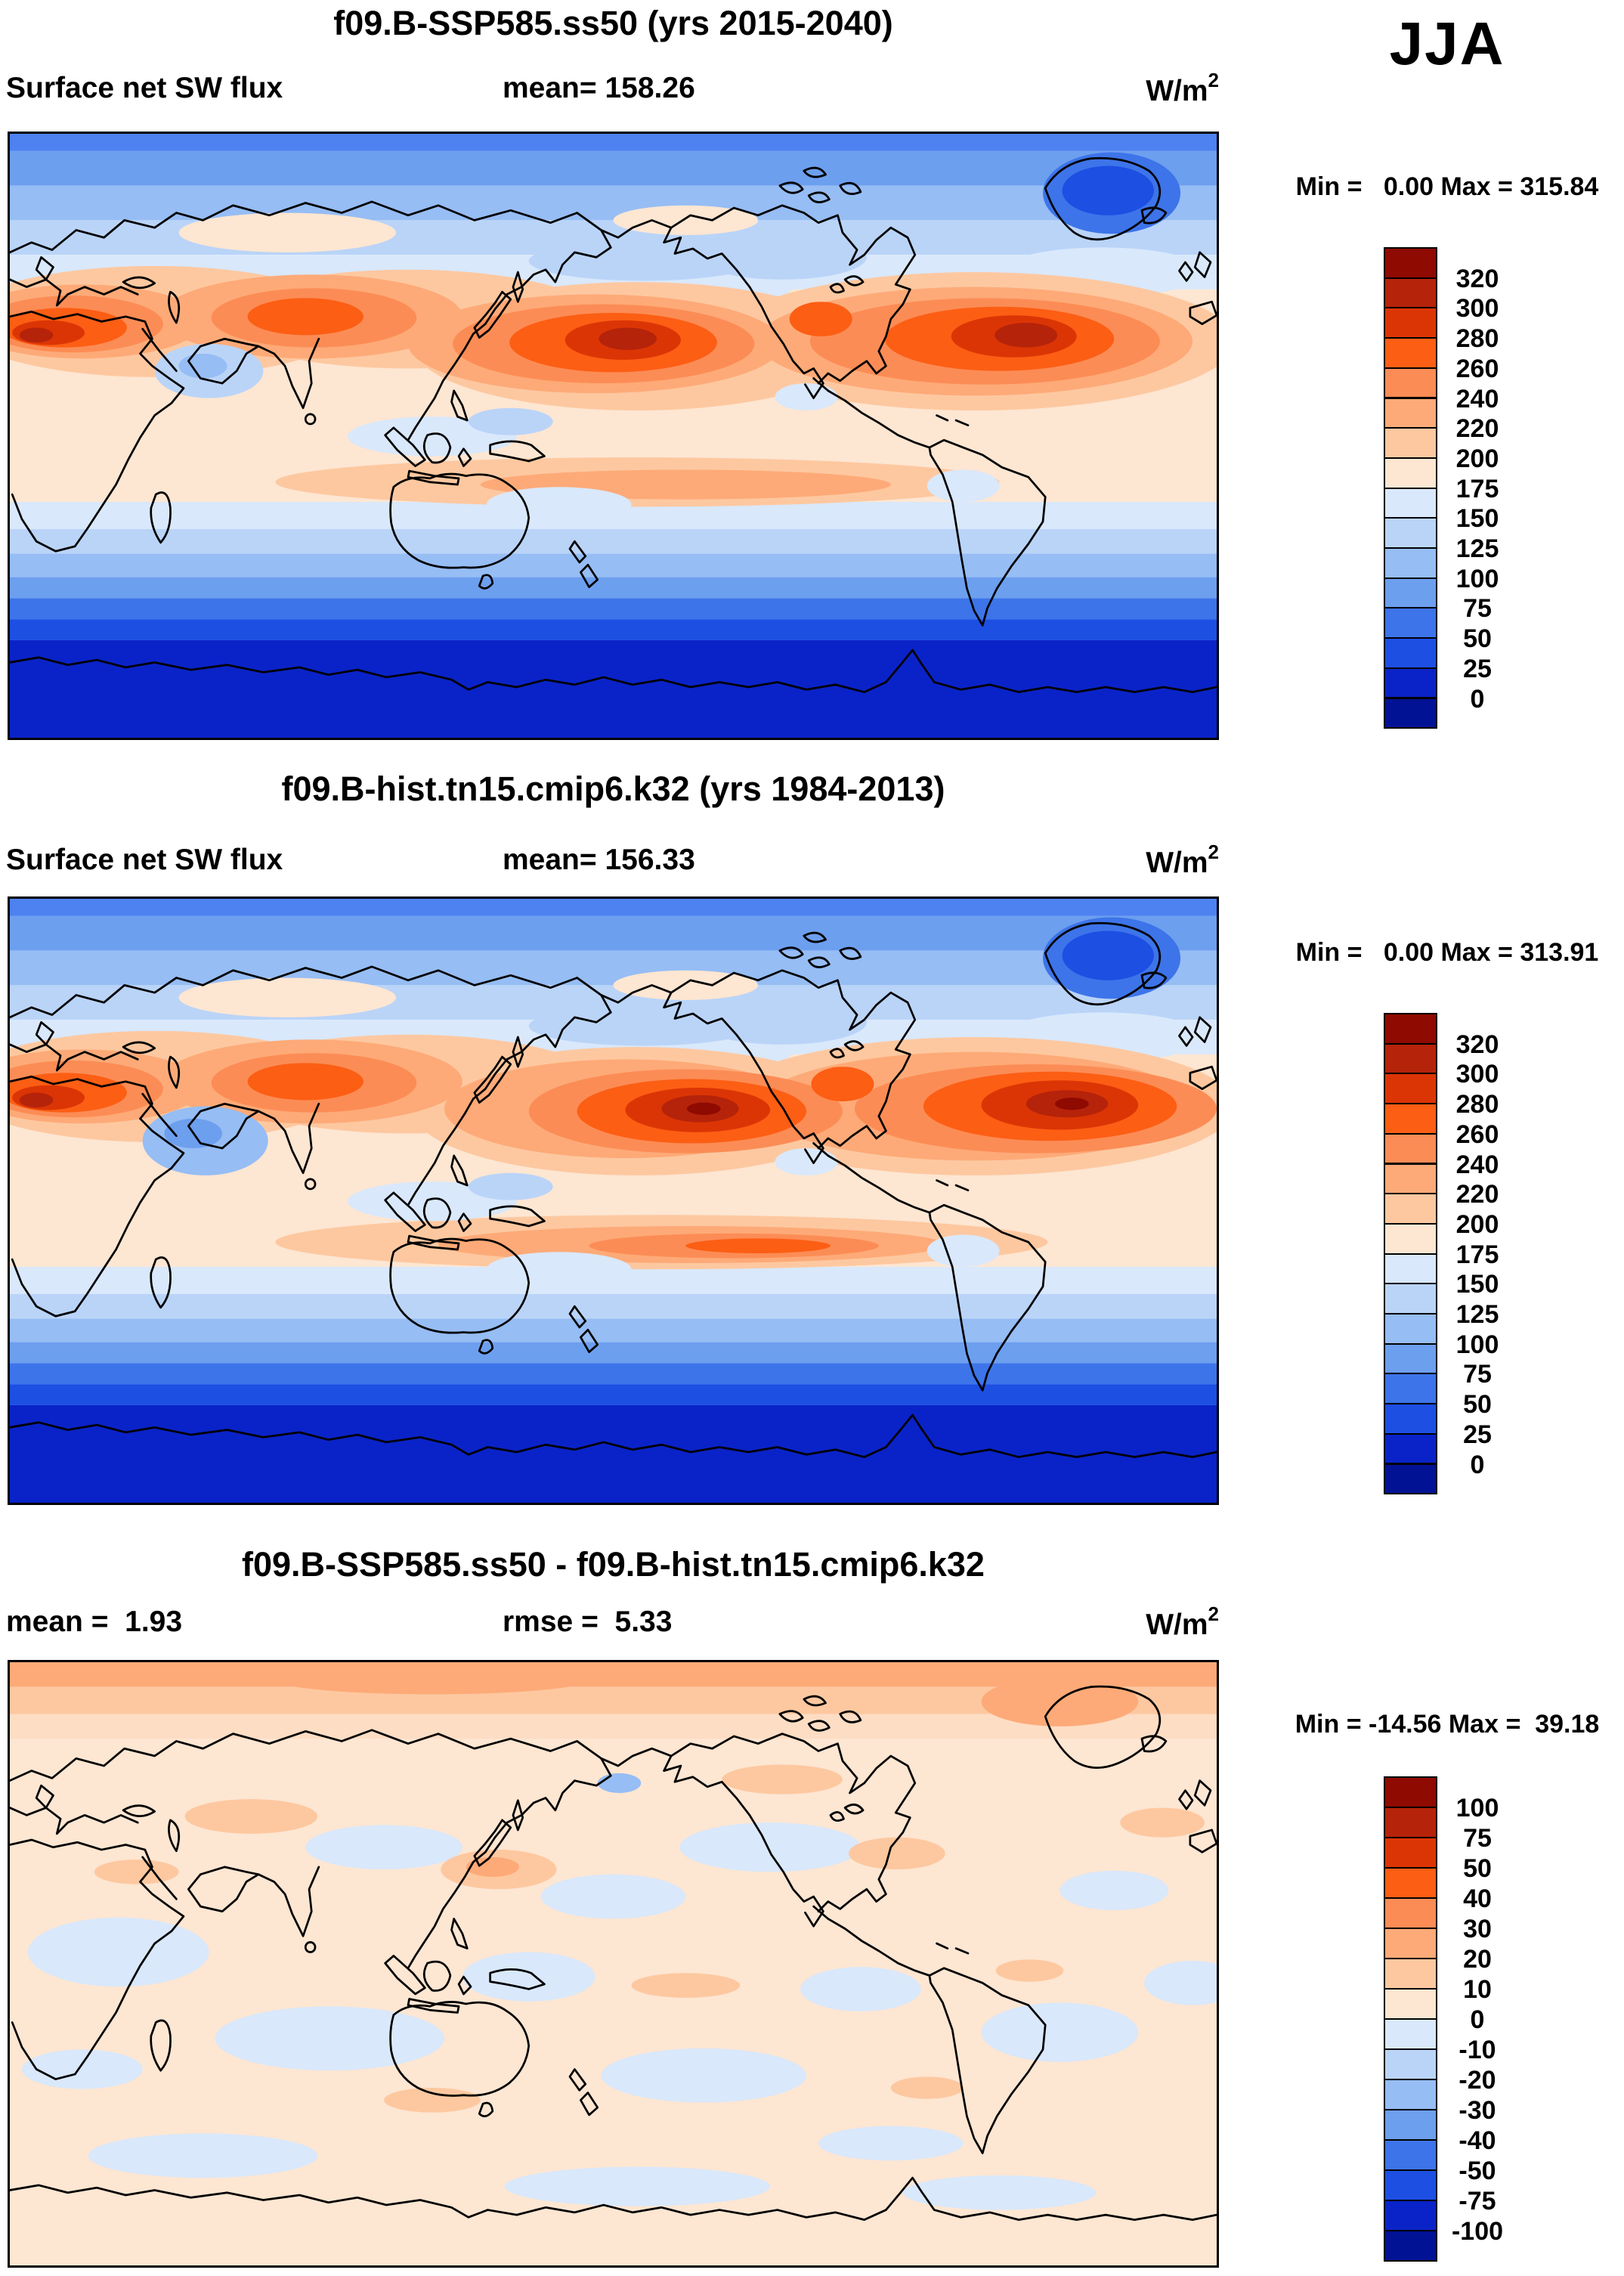  Describe the element at coordinates (1477, 1899) in the screenshot. I see `colorbar-tick-label: 40` at that location.